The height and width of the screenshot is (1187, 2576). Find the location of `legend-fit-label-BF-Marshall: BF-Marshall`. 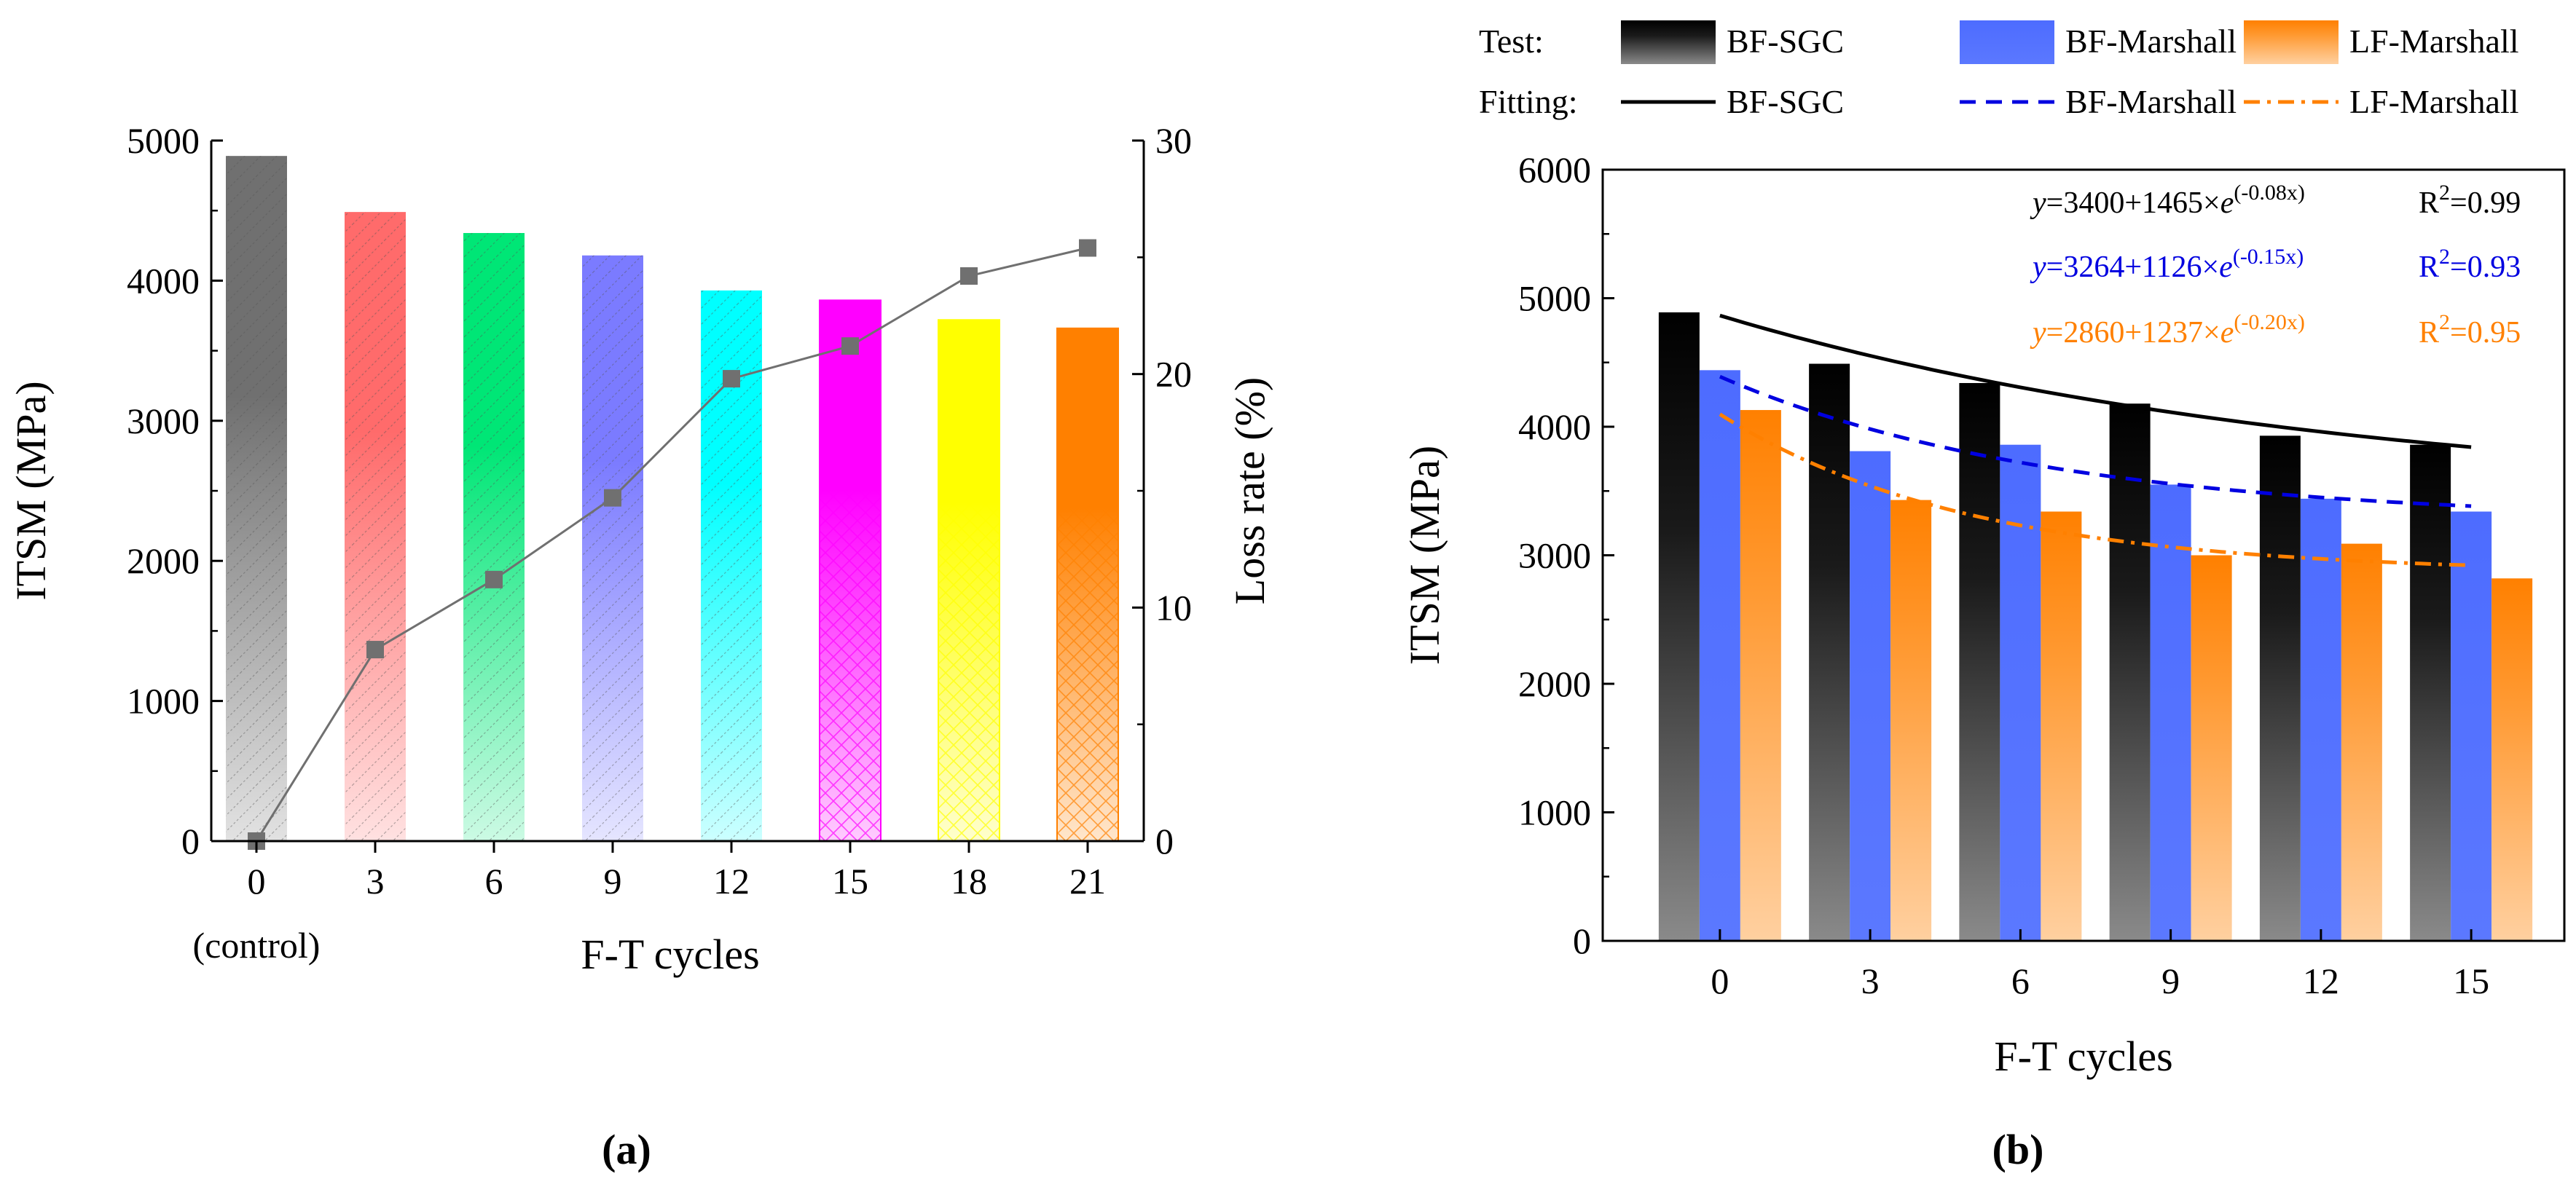

legend-fit-label-BF-Marshall: BF-Marshall is located at coordinates (2151, 101).